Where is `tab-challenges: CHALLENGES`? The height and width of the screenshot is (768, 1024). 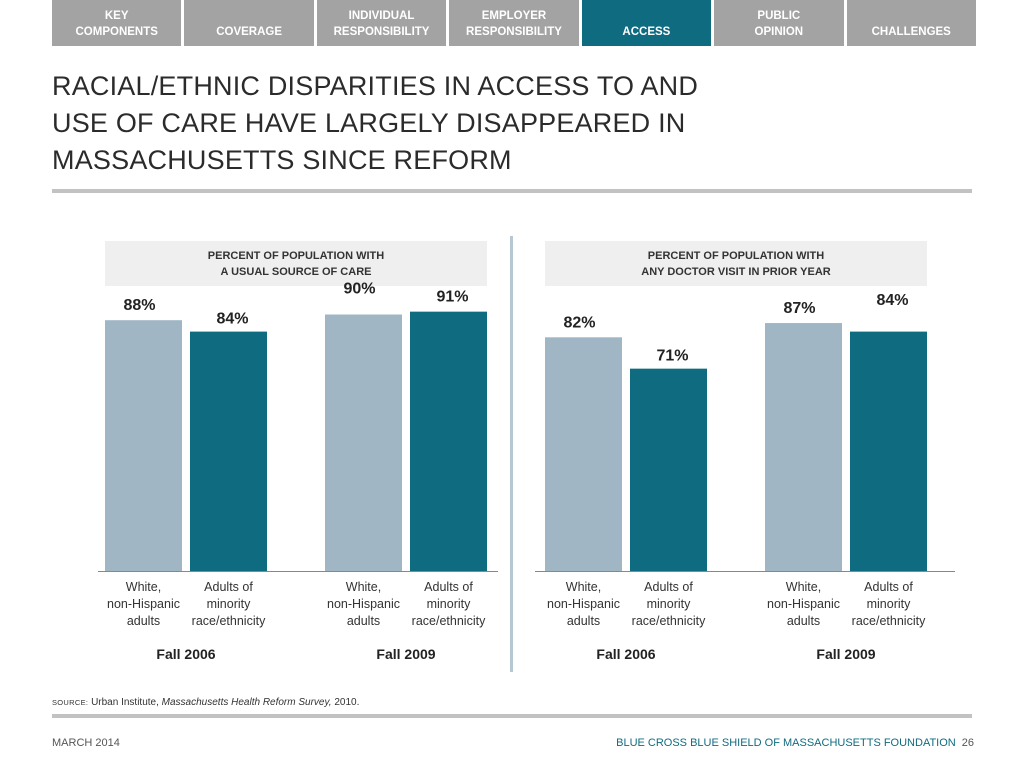
tab-challenges: CHALLENGES is located at coordinates (911, 23).